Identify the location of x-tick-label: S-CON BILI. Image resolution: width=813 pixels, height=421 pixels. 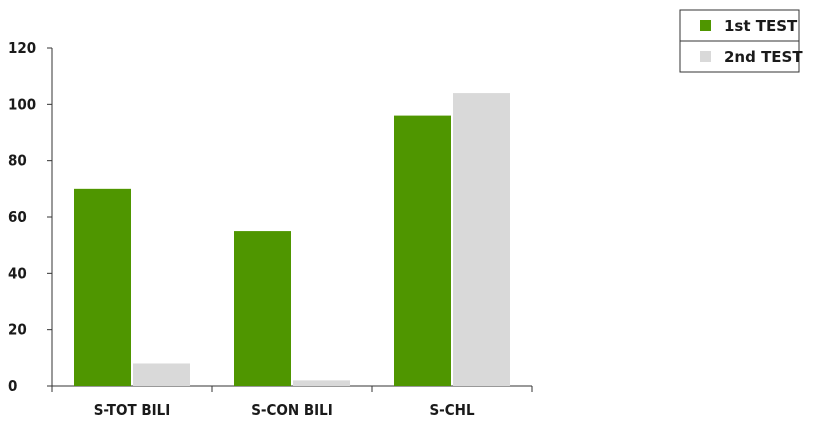
(292, 410).